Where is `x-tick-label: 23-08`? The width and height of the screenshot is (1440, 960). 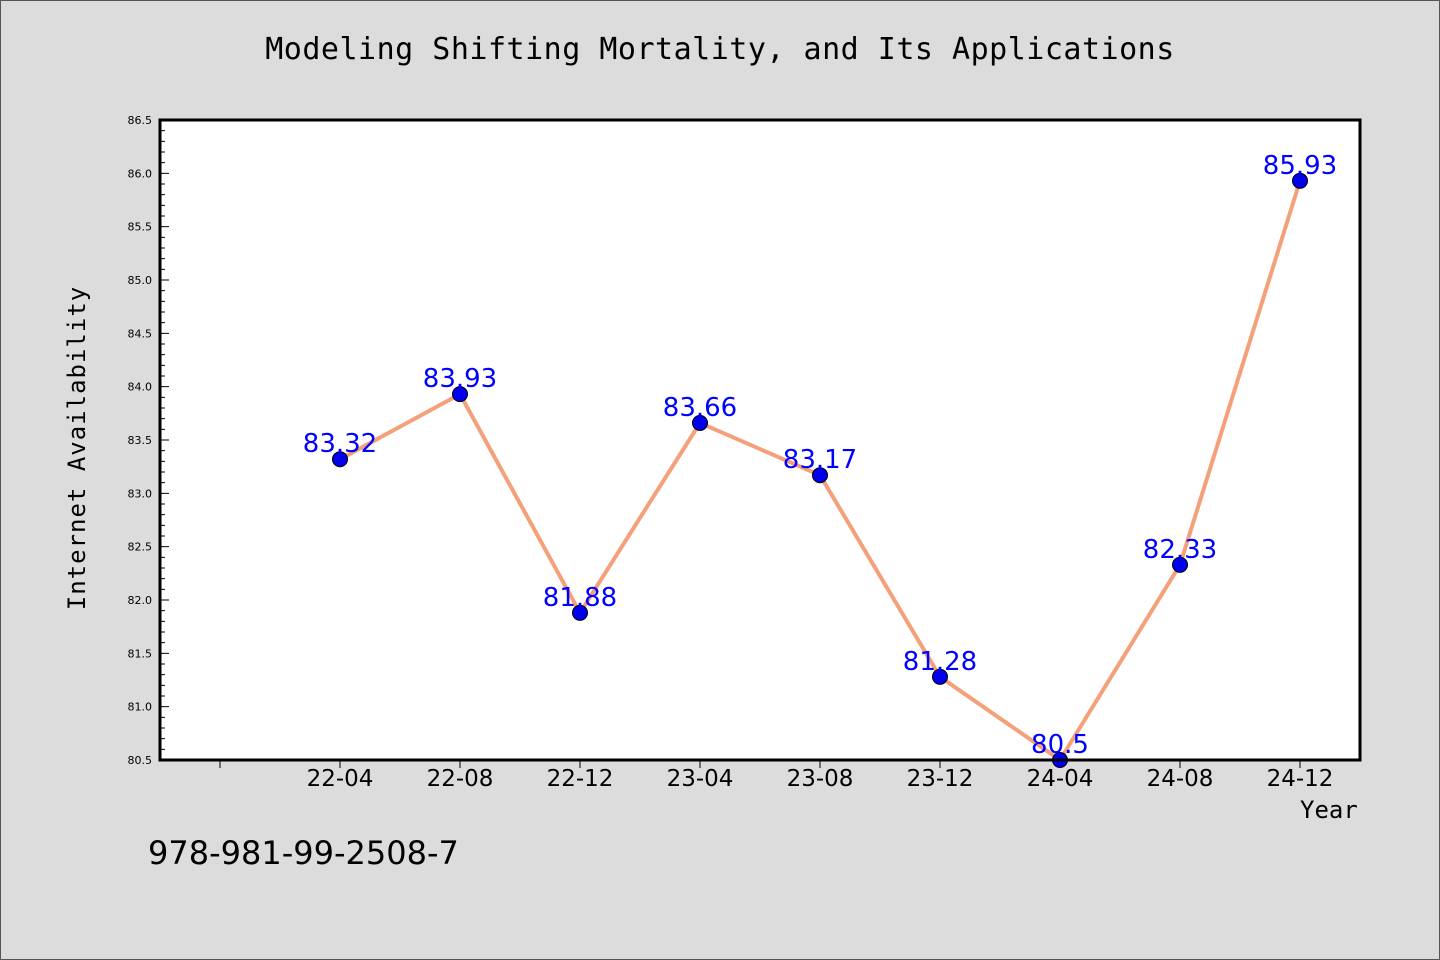
x-tick-label: 23-08 is located at coordinates (820, 779).